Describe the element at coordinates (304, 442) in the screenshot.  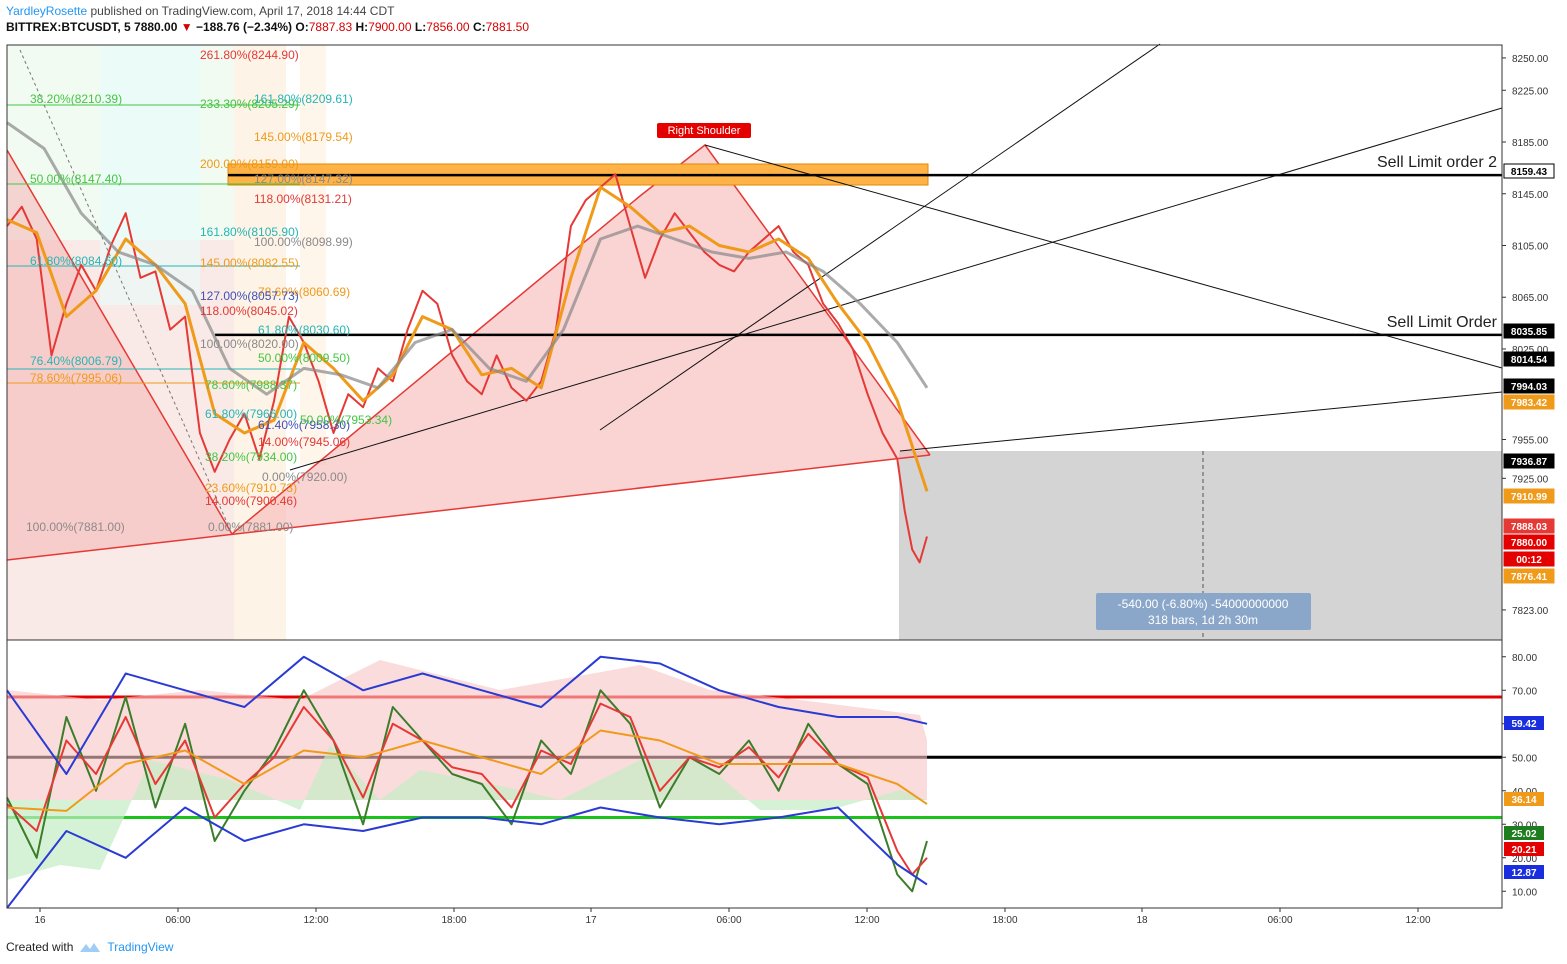
I see `fib-label: 14.00%(7945.06)` at that location.